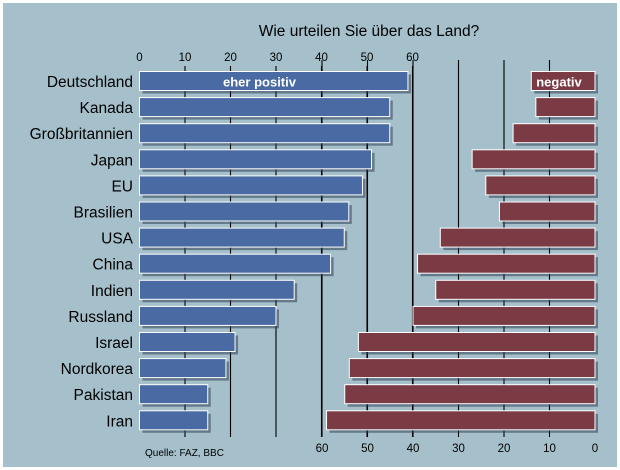  Describe the element at coordinates (81, 134) in the screenshot. I see `category-label: Großbritannien` at that location.